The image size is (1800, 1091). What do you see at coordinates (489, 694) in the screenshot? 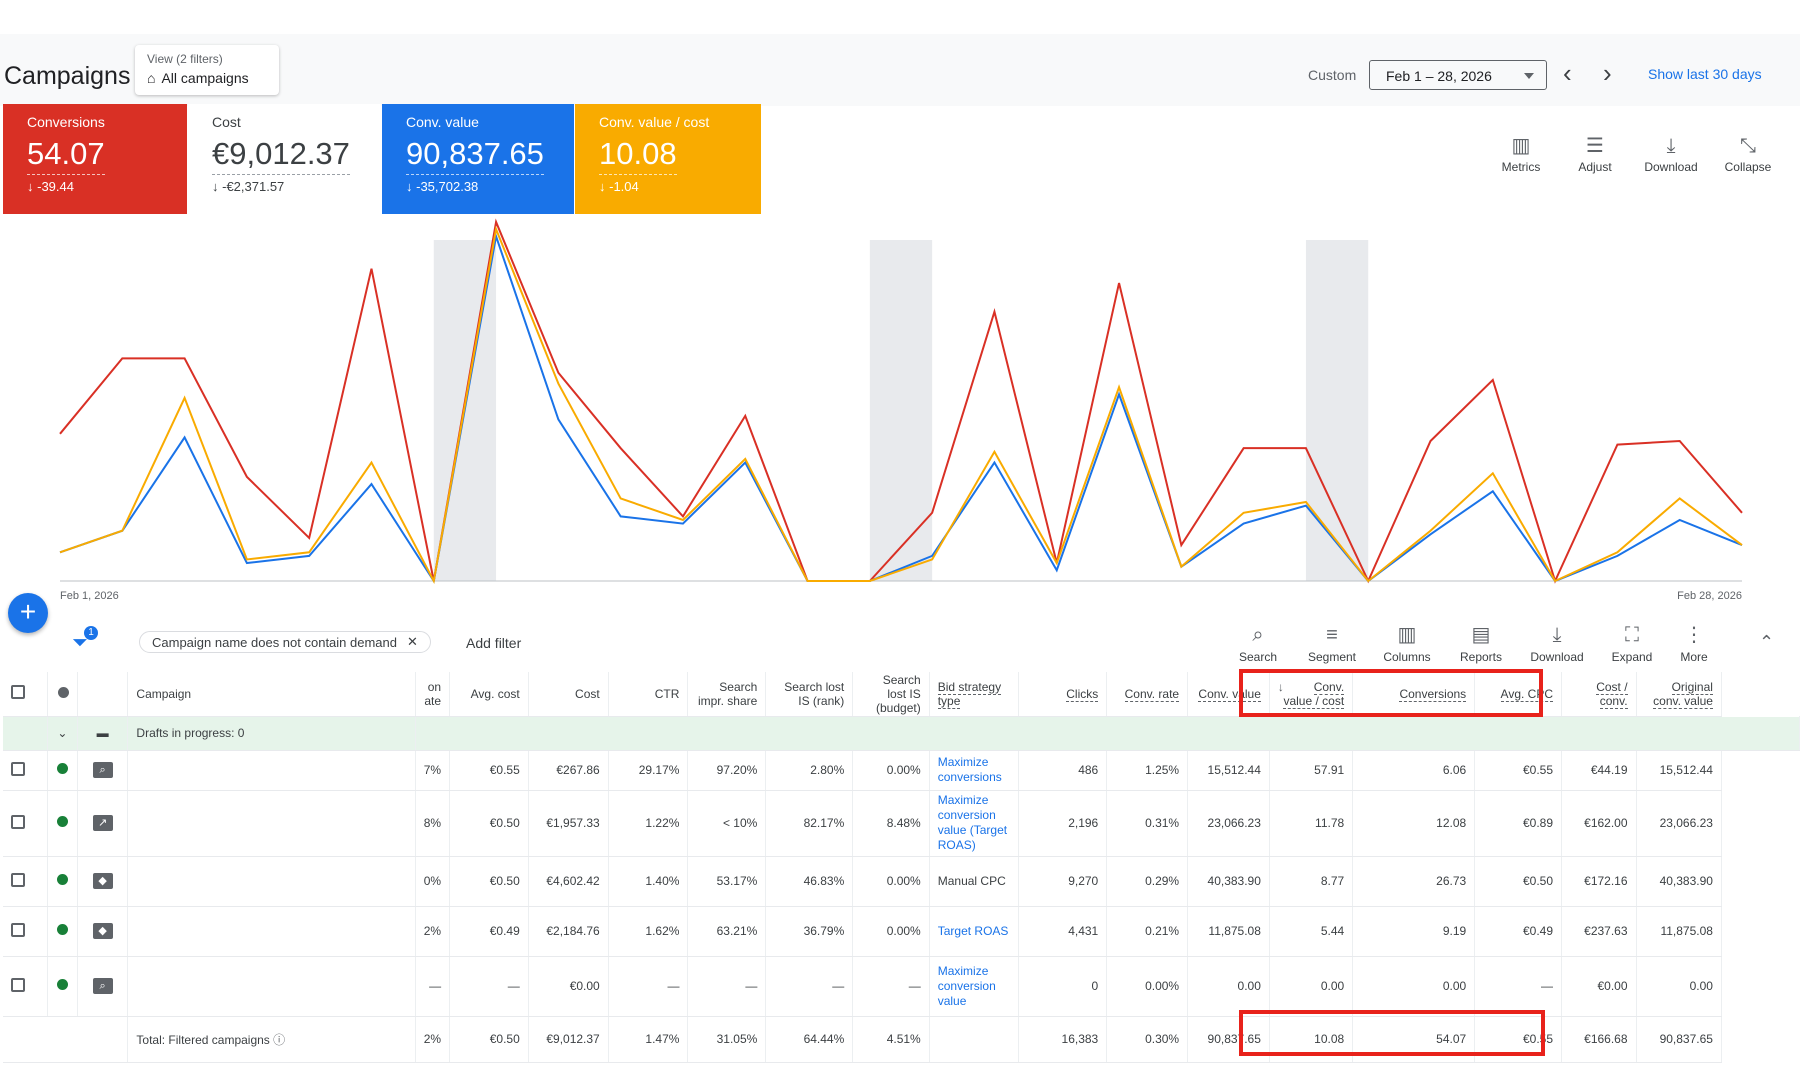
I see `header-avg-cost: Avg. cost` at bounding box center [489, 694].